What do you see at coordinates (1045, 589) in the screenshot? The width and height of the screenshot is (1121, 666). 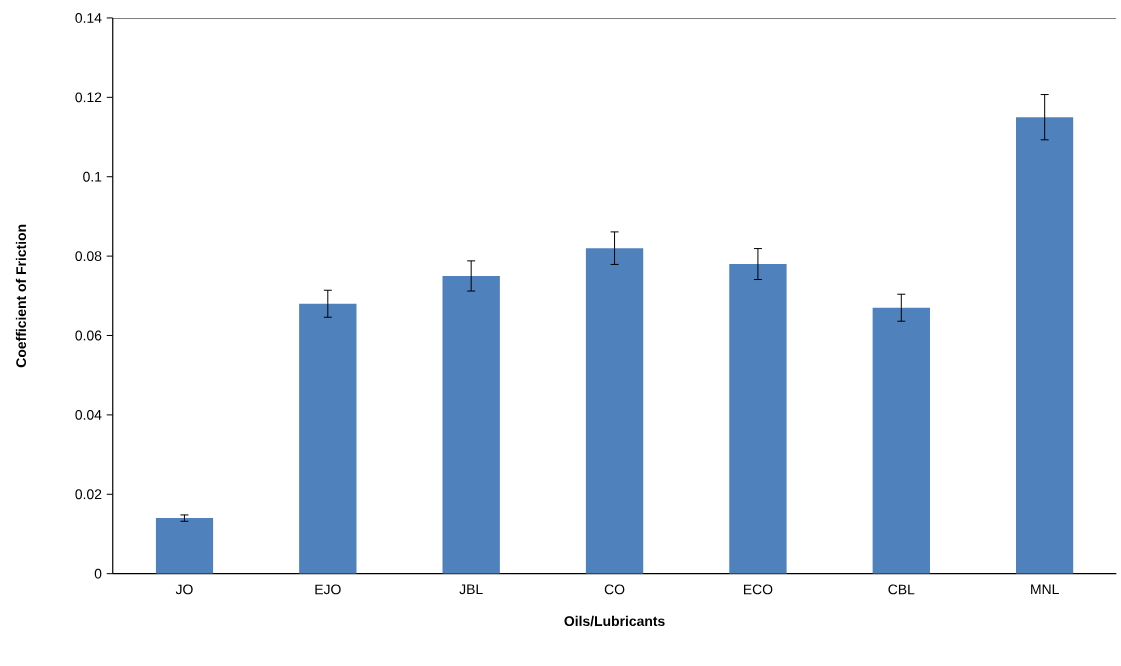 I see `x-tick-label: MNL` at bounding box center [1045, 589].